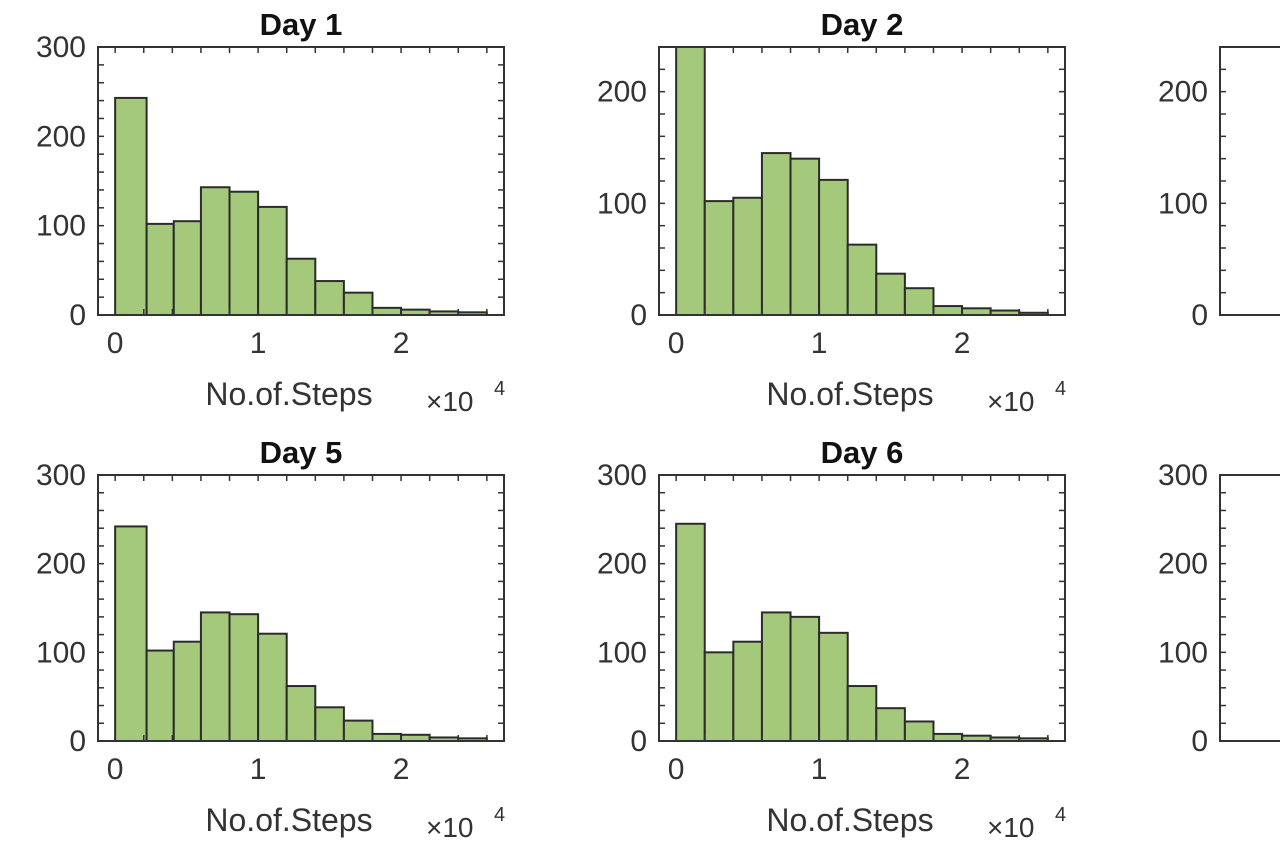 This screenshot has width=1280, height=847. Describe the element at coordinates (301, 452) in the screenshot. I see `panel-title: Day 5` at that location.